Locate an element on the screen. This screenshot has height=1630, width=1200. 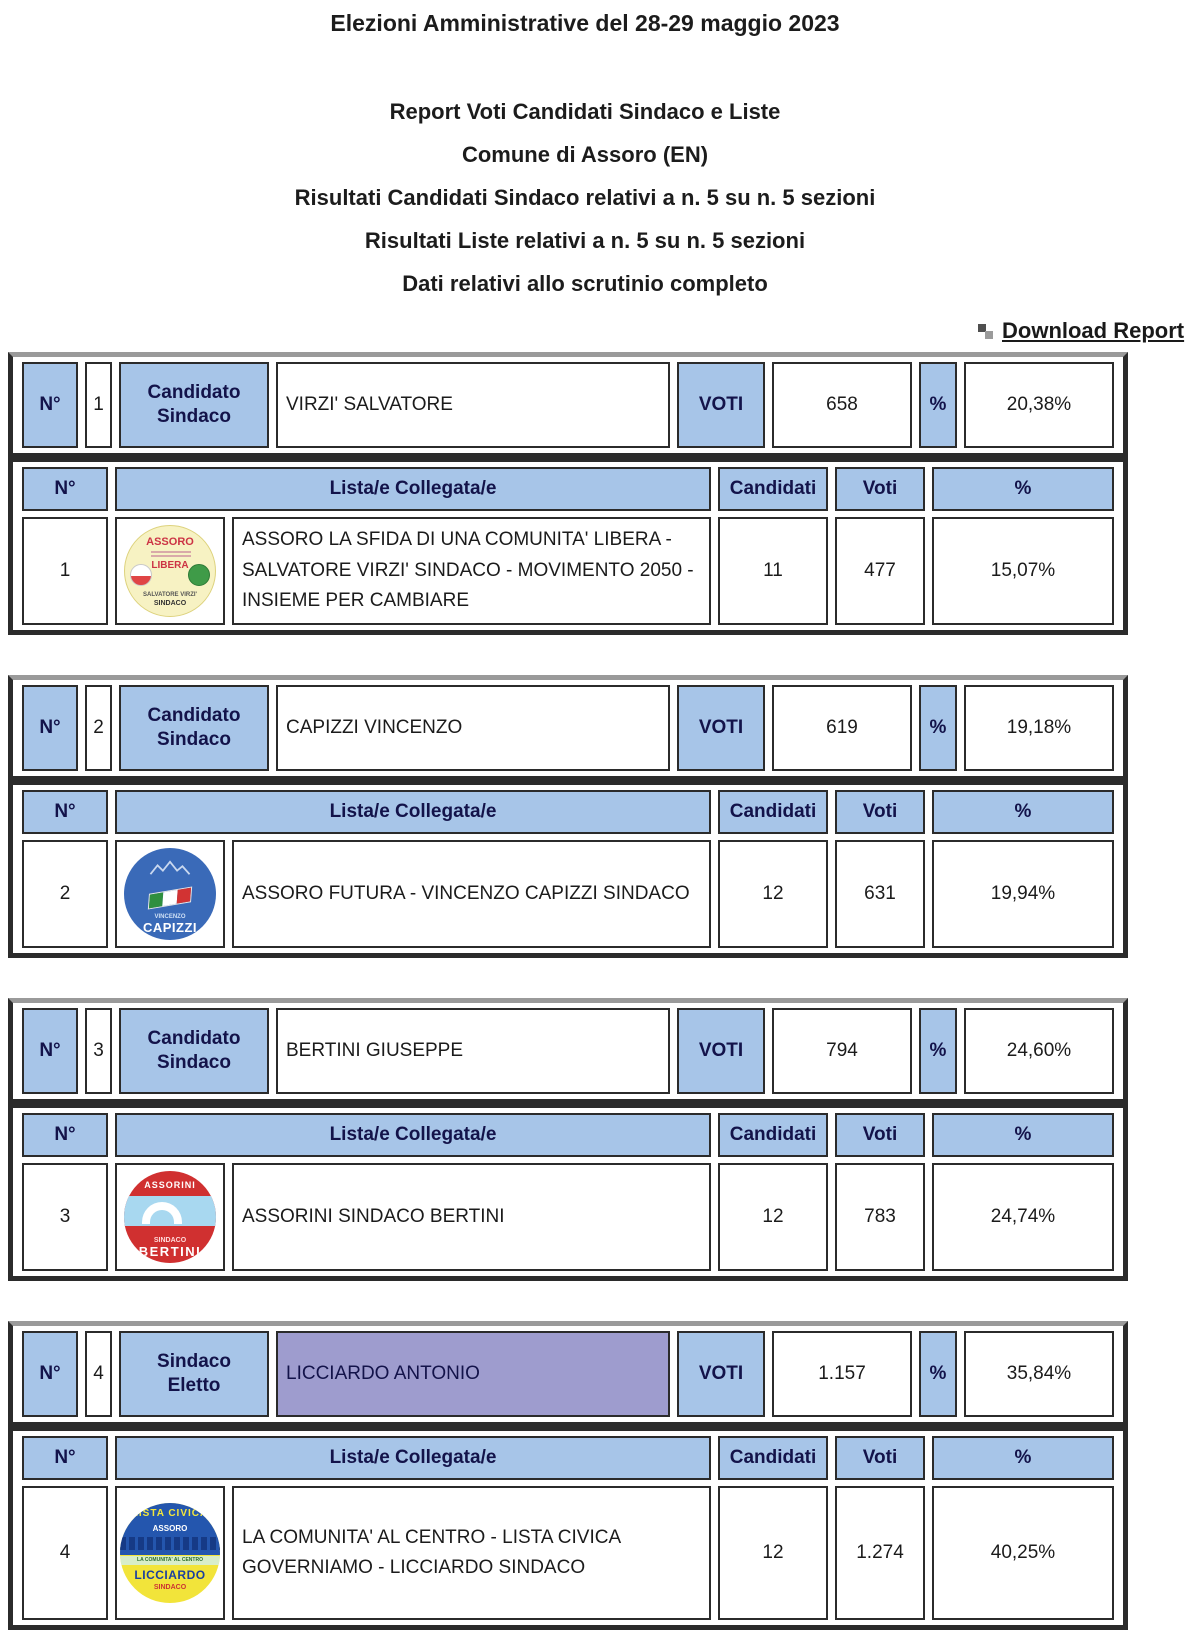
mountains-icon is located at coordinates (170, 867).